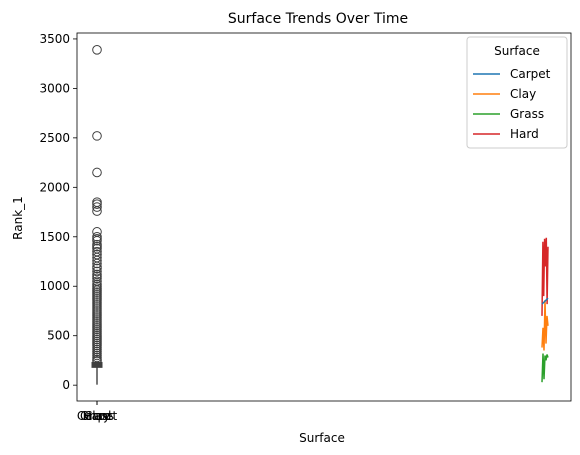 The image size is (580, 455). Describe the element at coordinates (524, 134) in the screenshot. I see `legend-entry-hard: Hard` at that location.